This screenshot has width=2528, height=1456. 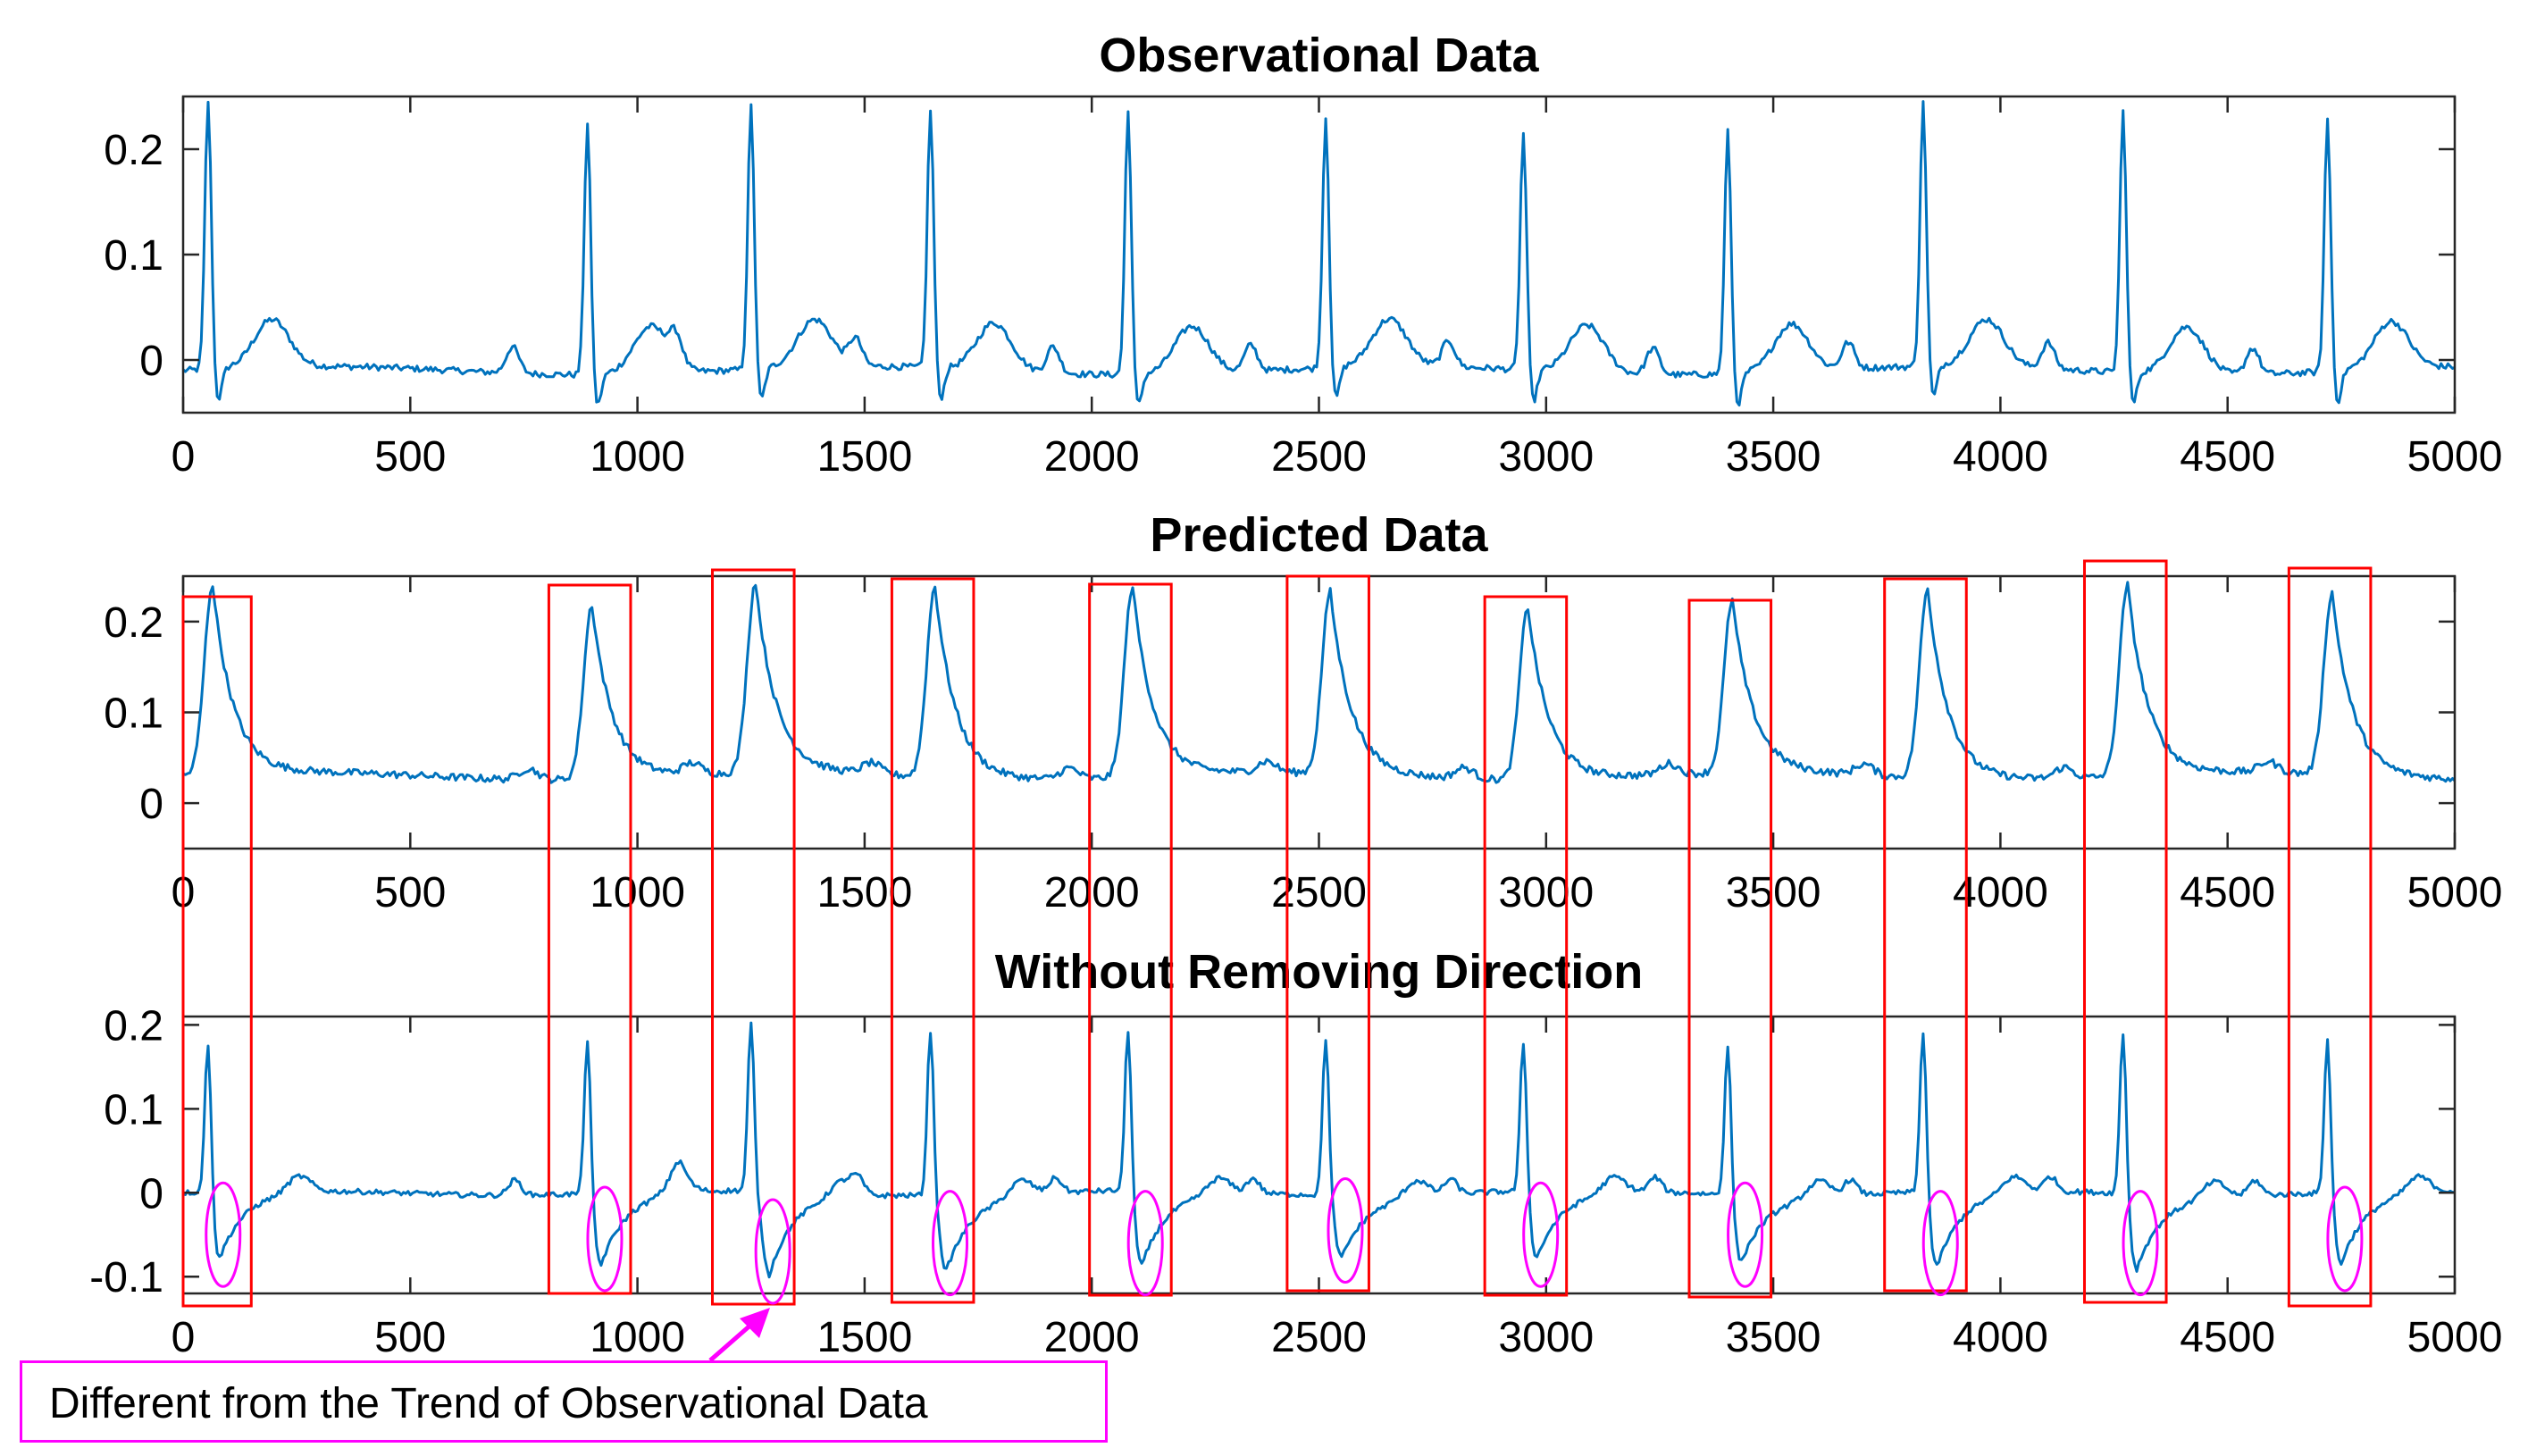 I want to click on panel-title: Observational Data, so click(x=1319, y=55).